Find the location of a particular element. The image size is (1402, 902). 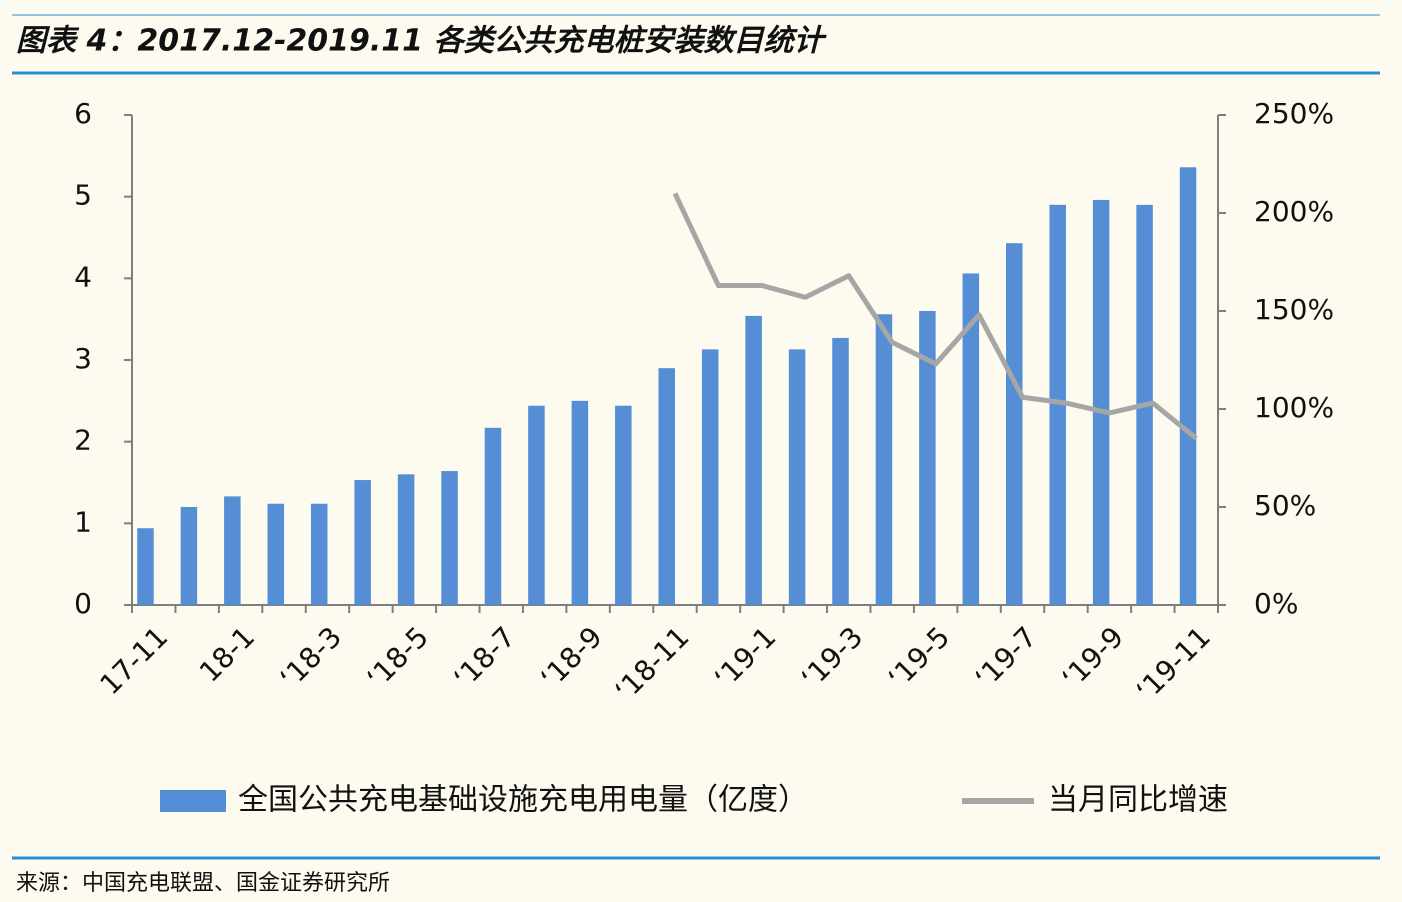

y-tick-label: 3 is located at coordinates (83, 358).